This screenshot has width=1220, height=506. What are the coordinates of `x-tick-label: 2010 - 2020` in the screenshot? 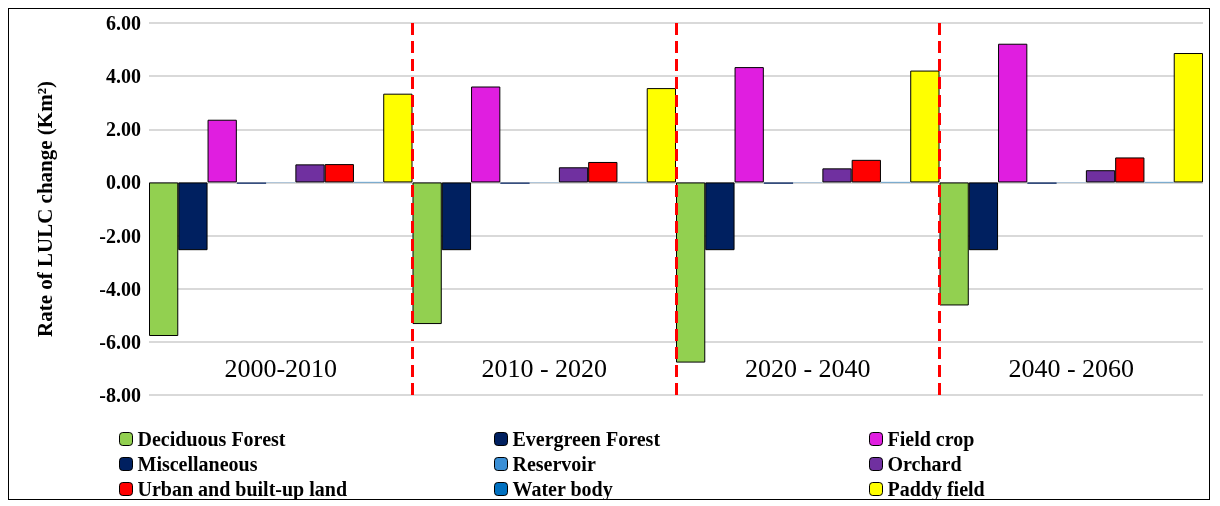 It's located at (544, 368).